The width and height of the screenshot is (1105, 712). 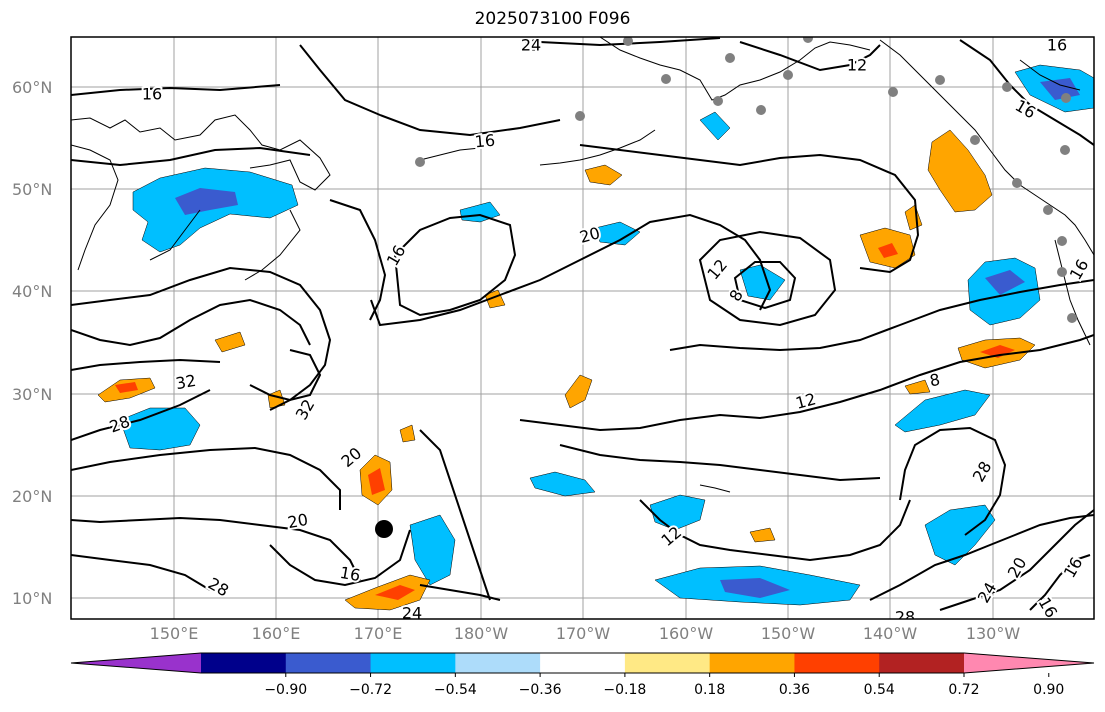 What do you see at coordinates (1005, 282) in the screenshot?
I see `darkblue-feature-e40` at bounding box center [1005, 282].